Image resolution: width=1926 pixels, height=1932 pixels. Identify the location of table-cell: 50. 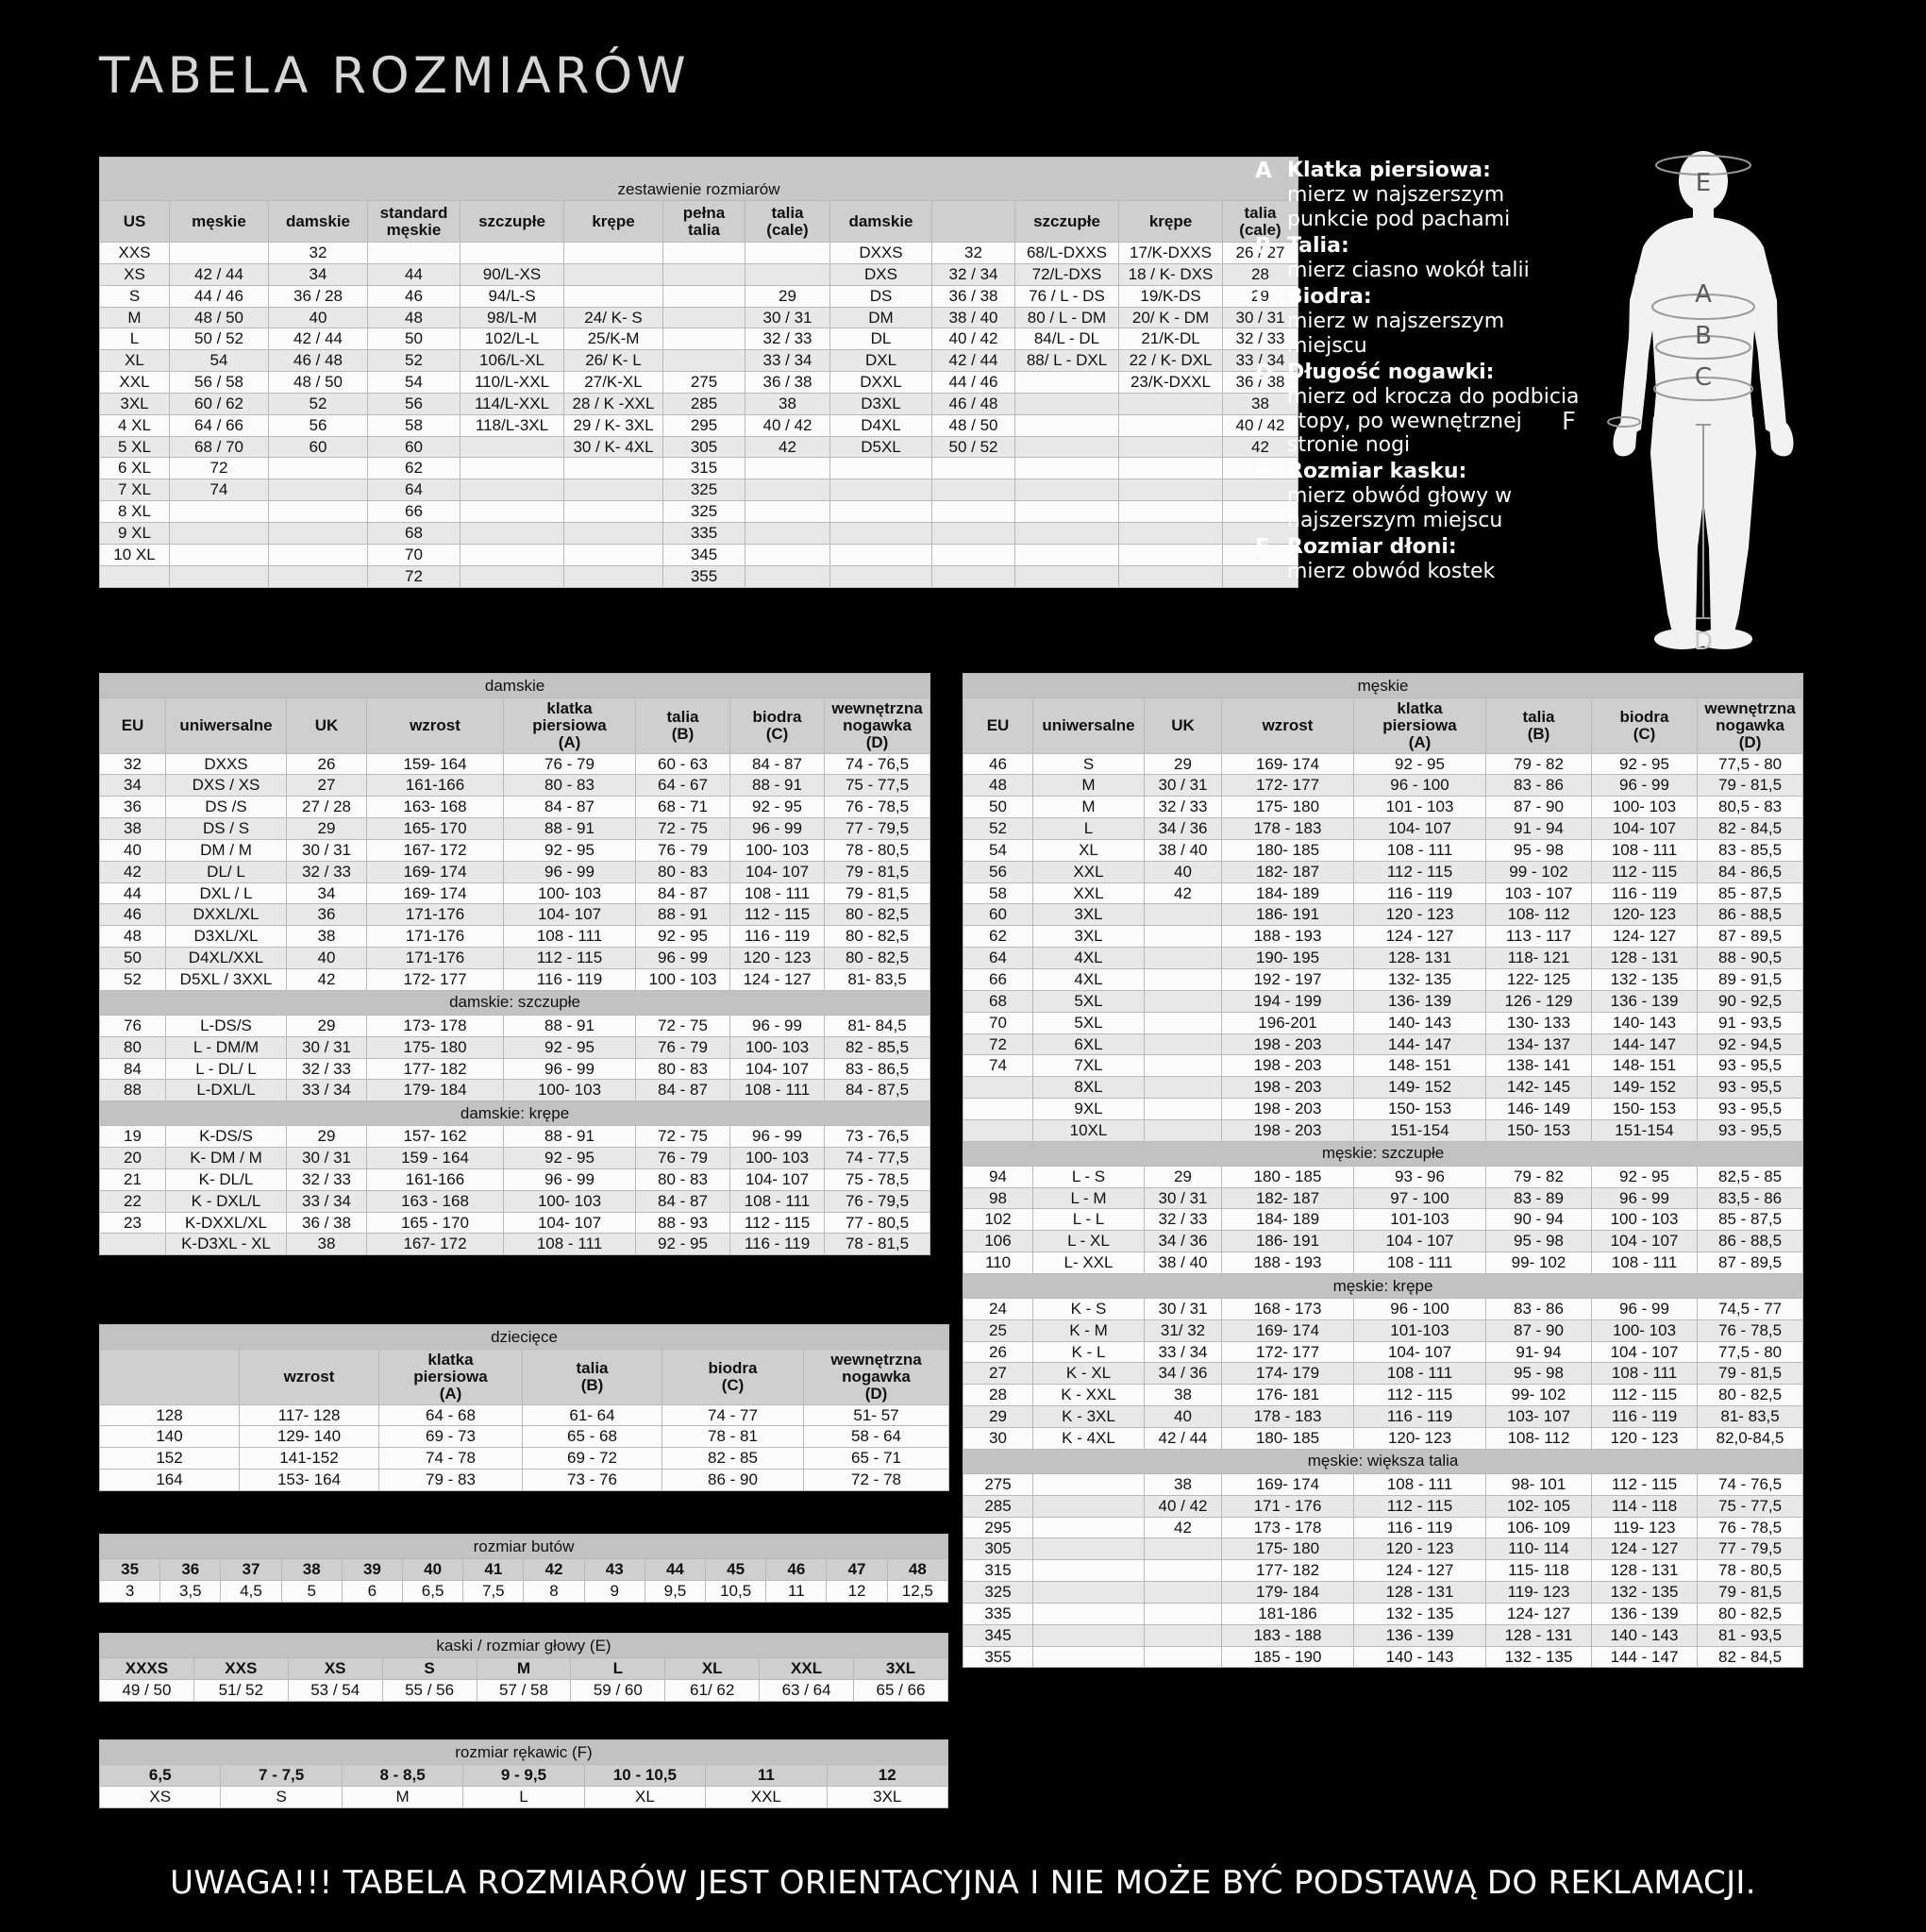
(414, 339).